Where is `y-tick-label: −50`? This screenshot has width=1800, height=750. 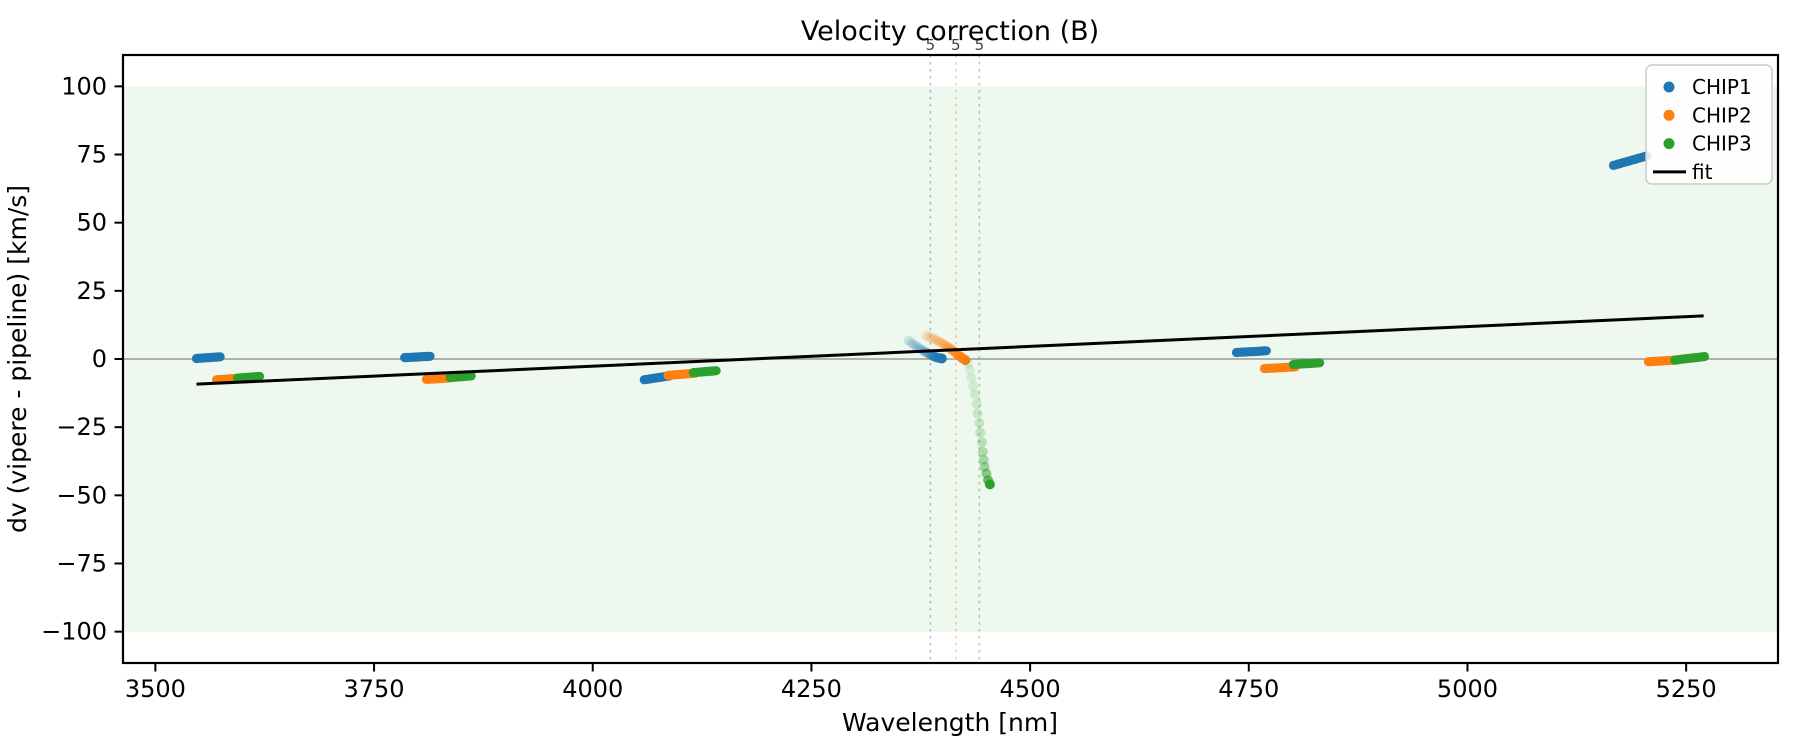 y-tick-label: −50 is located at coordinates (81, 495).